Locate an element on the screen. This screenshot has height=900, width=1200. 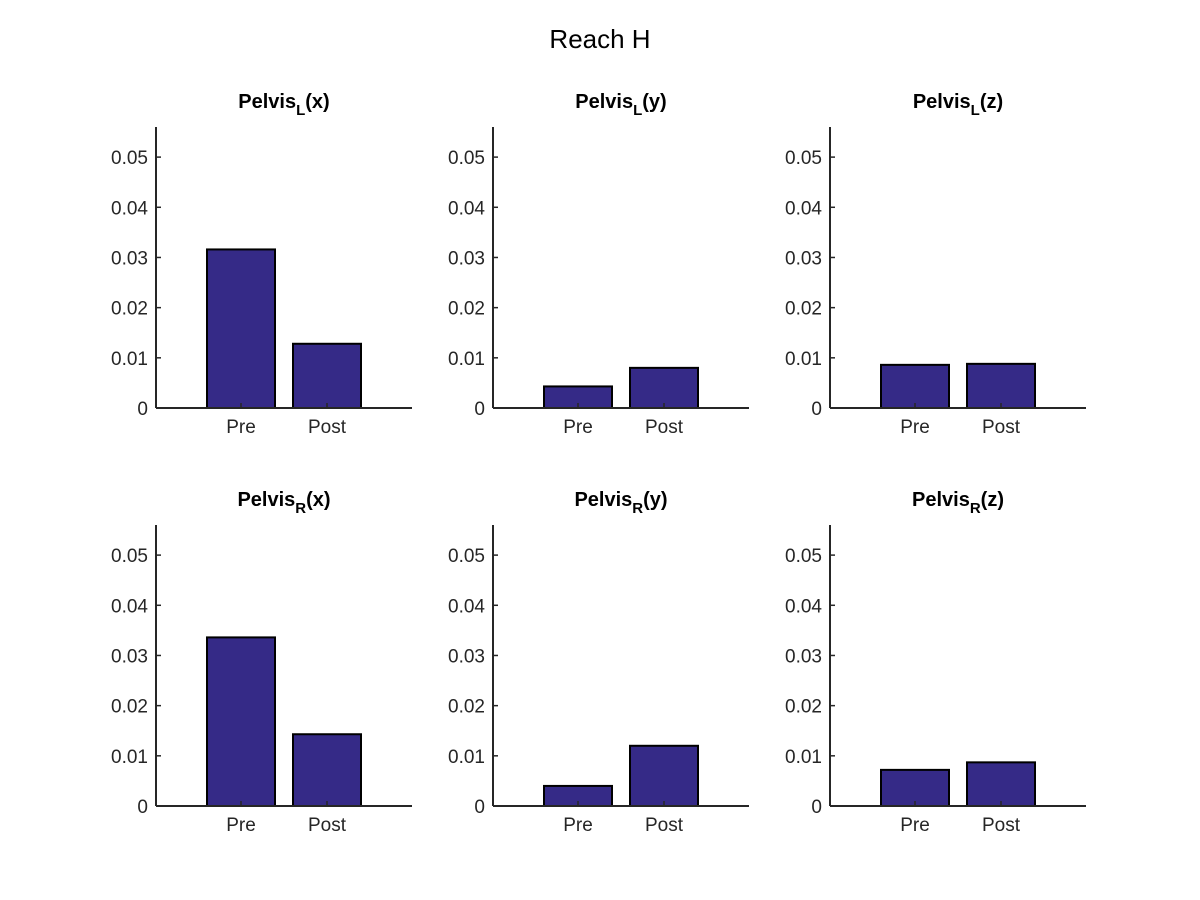
subplot-title: PelvisL(z) is located at coordinates (958, 105).